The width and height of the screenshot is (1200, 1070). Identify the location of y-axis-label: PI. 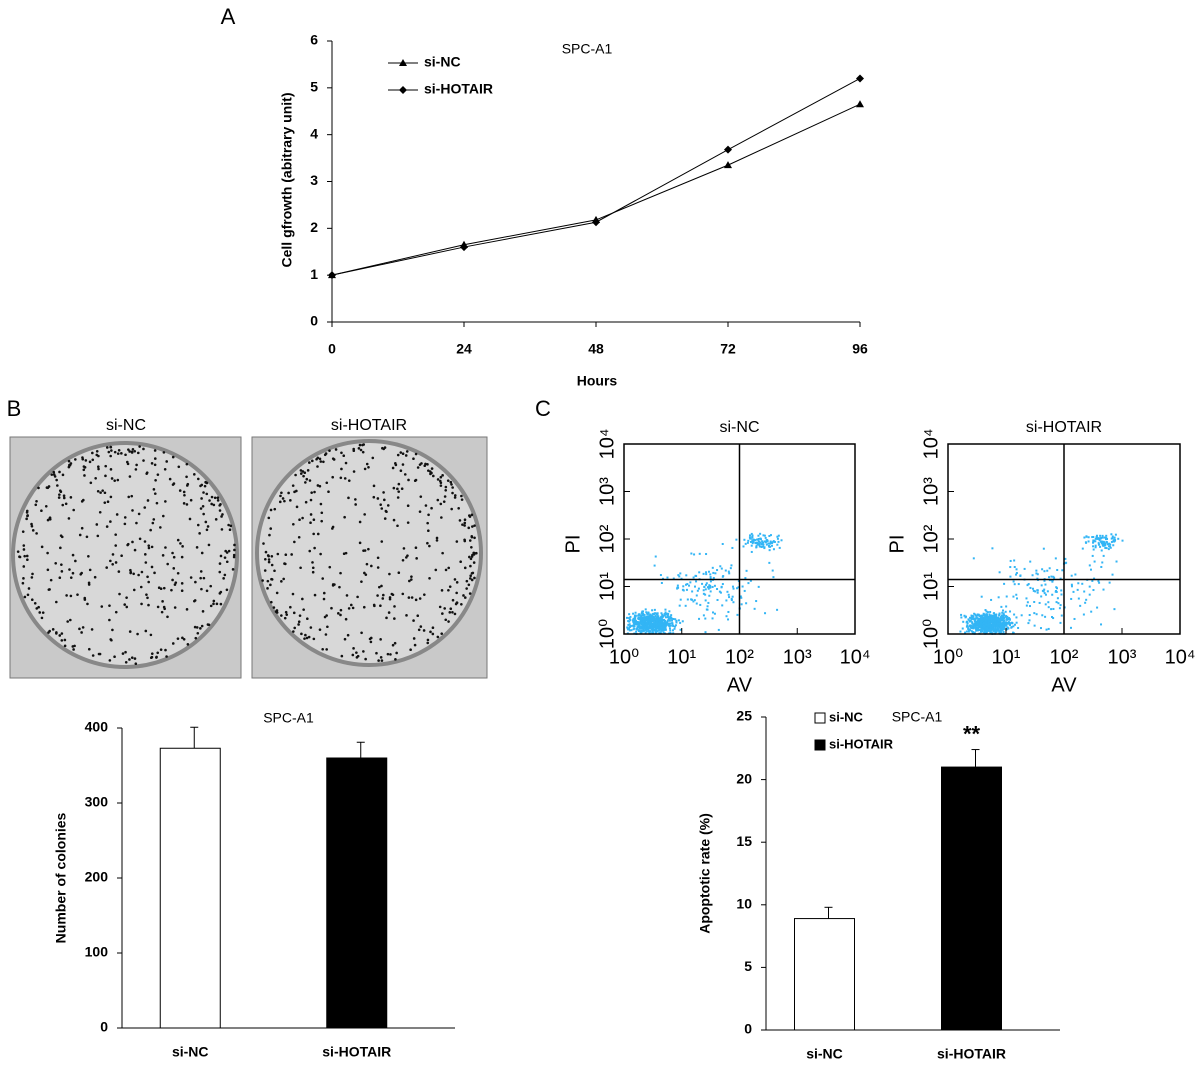
(573, 544).